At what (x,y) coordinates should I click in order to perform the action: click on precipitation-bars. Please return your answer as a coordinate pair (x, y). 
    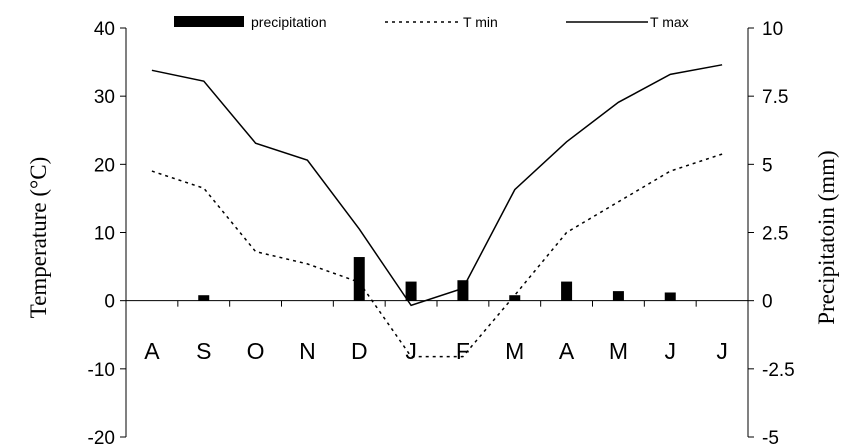
    Looking at the image, I should click on (437, 279).